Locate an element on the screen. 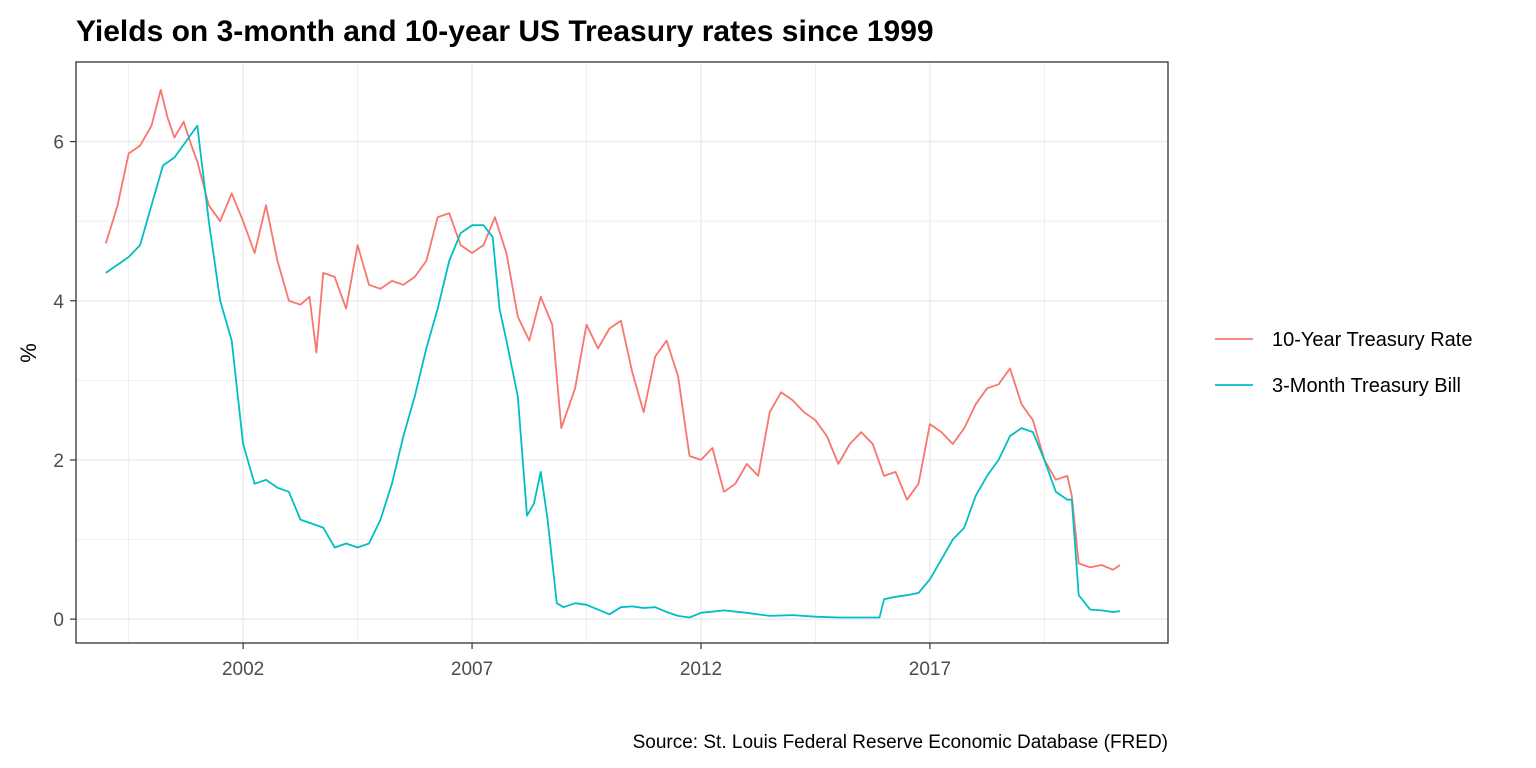  y-tick-label: 6 is located at coordinates (58, 143).